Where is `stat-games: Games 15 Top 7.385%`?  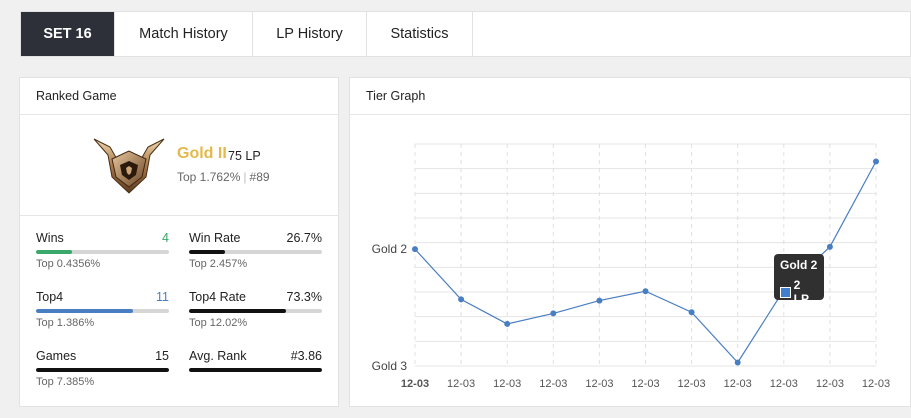 stat-games: Games 15 Top 7.385% is located at coordinates (102, 368).